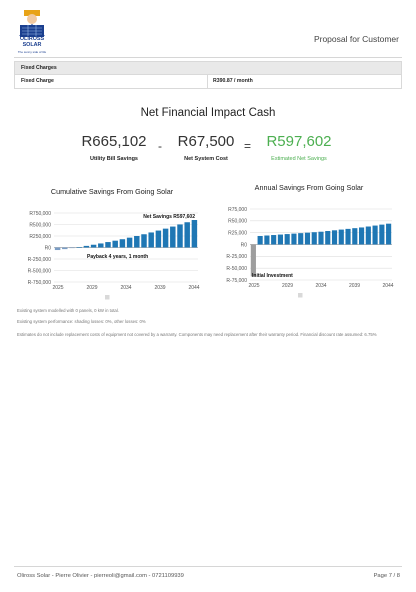 This screenshot has width=416, height=592. What do you see at coordinates (206, 141) in the screenshot?
I see `system-cost-value: R67,500` at bounding box center [206, 141].